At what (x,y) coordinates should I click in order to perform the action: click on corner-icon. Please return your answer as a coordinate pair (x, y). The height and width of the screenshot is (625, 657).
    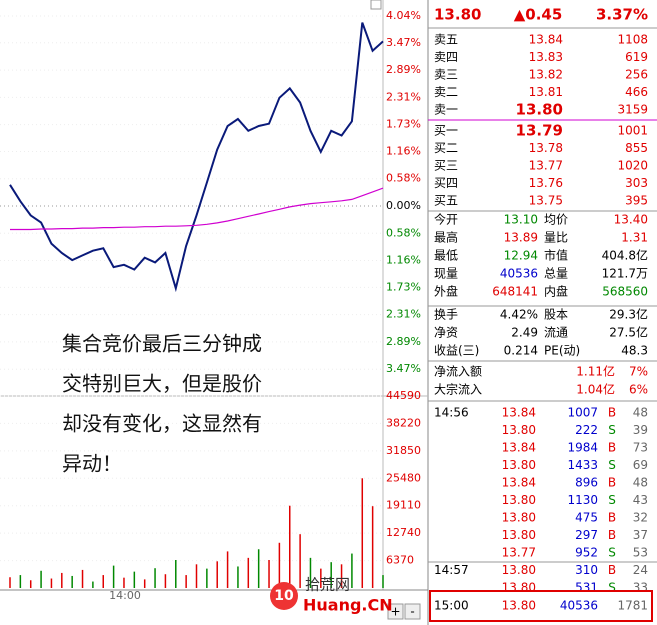
    Looking at the image, I should click on (376, 5).